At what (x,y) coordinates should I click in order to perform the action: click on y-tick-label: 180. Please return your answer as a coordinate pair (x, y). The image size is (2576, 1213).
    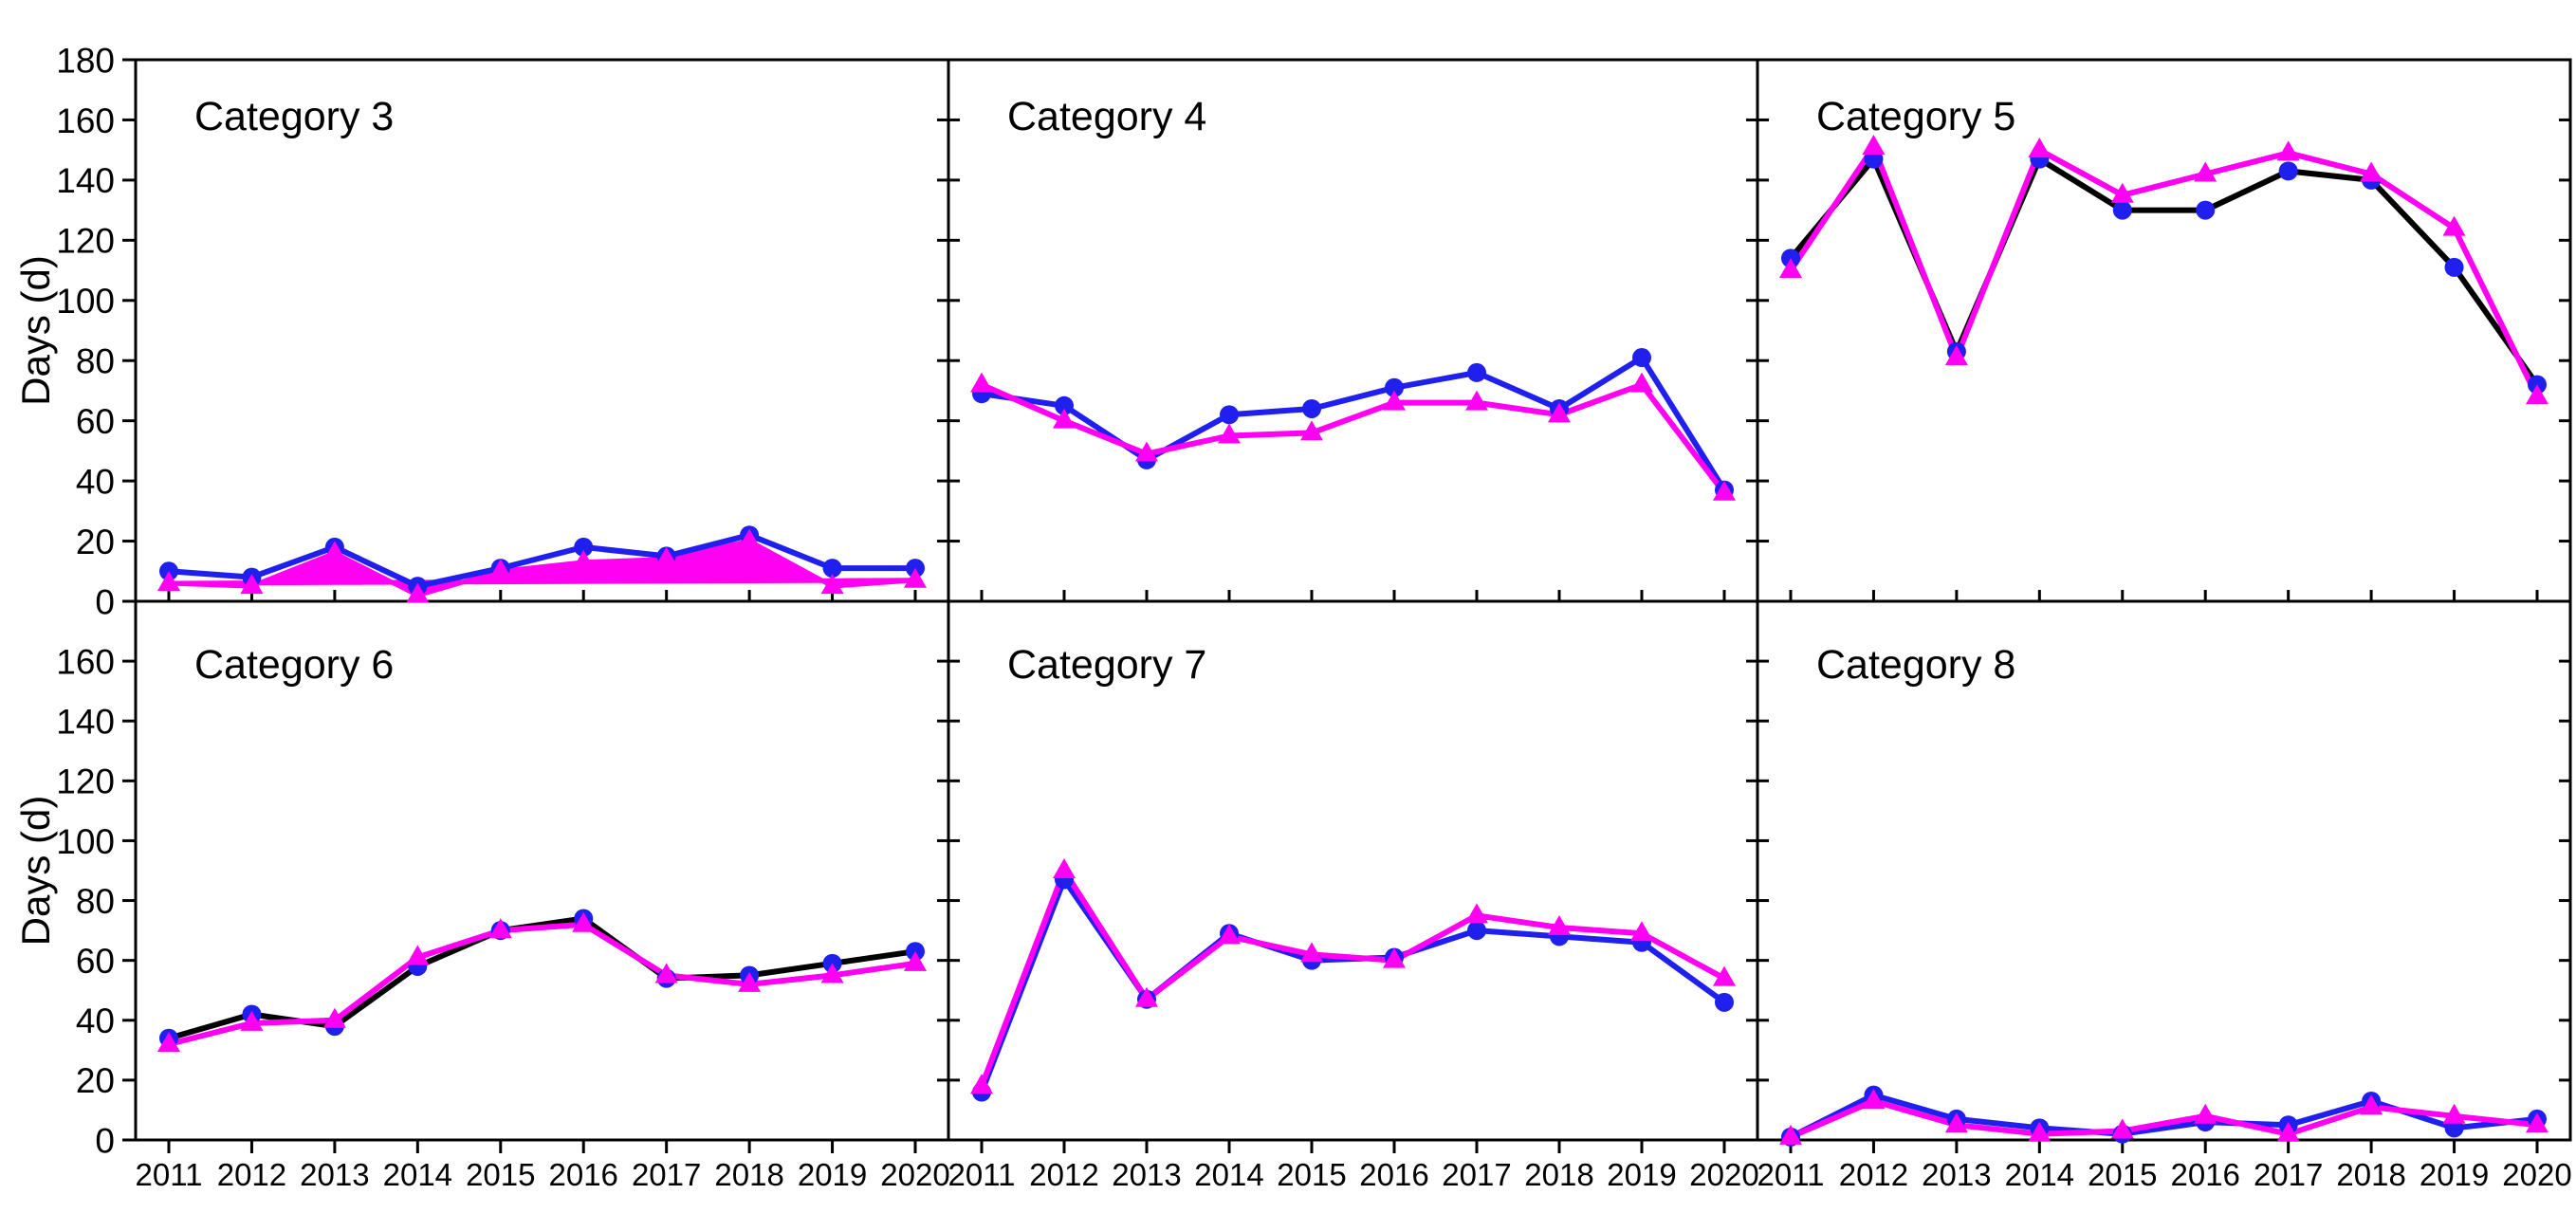
    Looking at the image, I should click on (85, 61).